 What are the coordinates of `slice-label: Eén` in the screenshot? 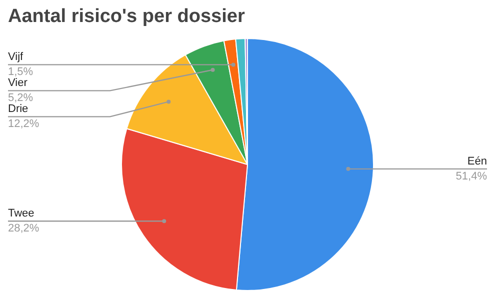 It's located at (477, 161).